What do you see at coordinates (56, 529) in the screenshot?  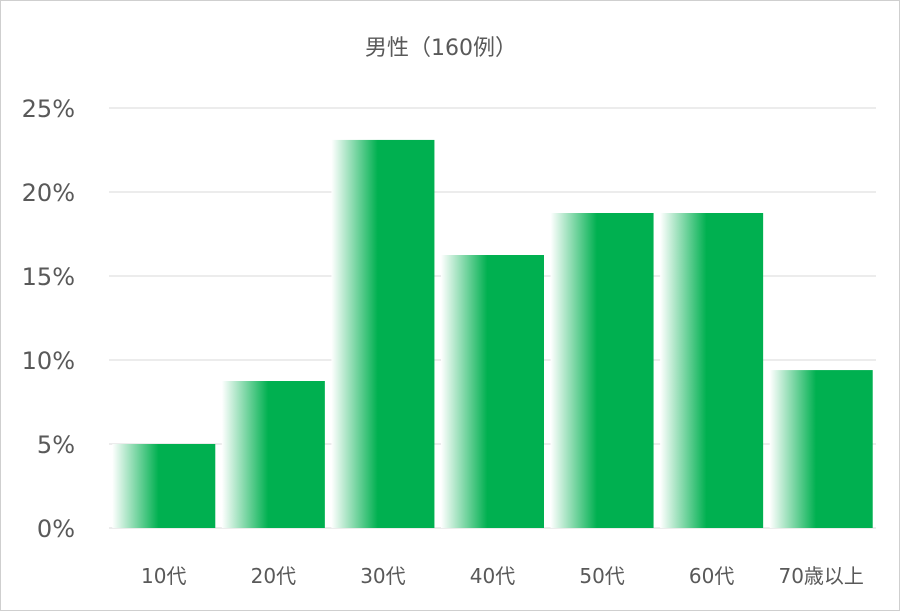 I see `y-tick-label: 0%` at bounding box center [56, 529].